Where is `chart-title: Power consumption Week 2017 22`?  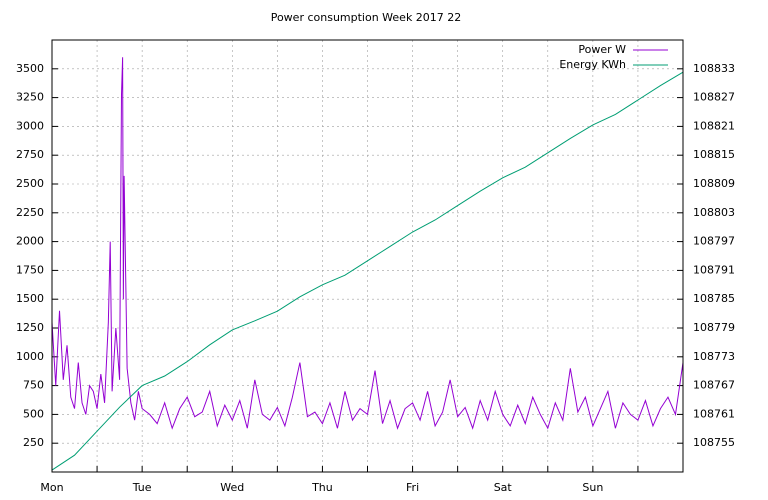 chart-title: Power consumption Week 2017 22 is located at coordinates (366, 17).